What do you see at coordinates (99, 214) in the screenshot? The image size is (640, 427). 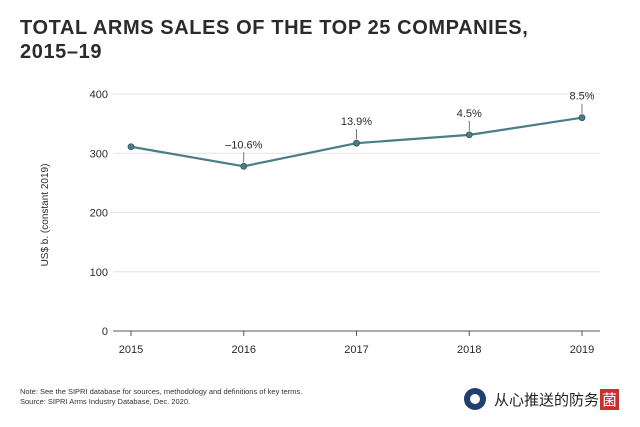 I see `y-tick-label-200: 200` at bounding box center [99, 214].